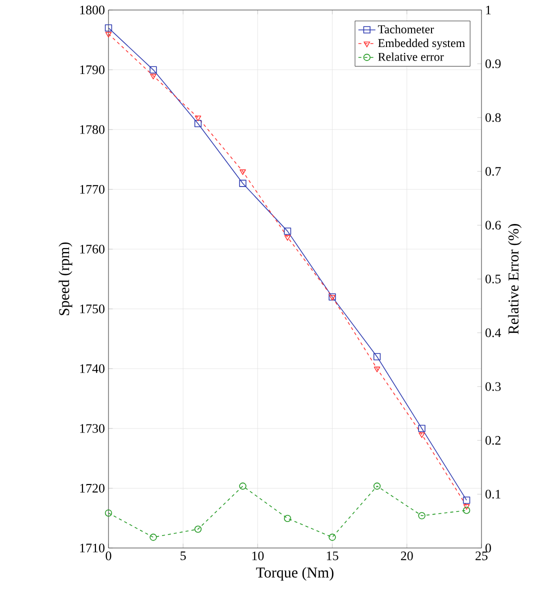 Image resolution: width=558 pixels, height=608 pixels. What do you see at coordinates (92, 10) in the screenshot?
I see `y-tick-label: 1800` at bounding box center [92, 10].